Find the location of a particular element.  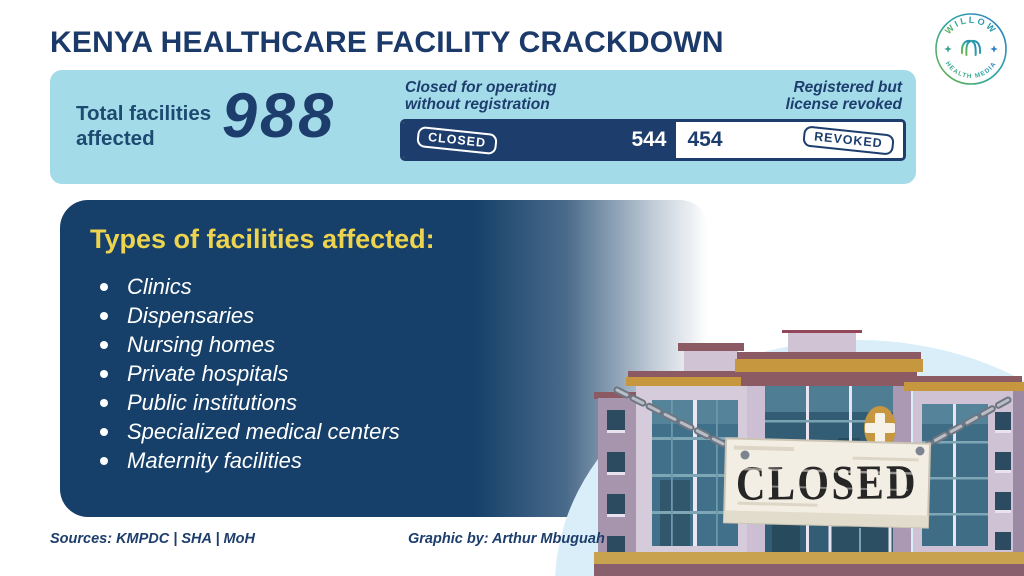

revoked-category-label: Registered but license revoked is located at coordinates (843, 96).